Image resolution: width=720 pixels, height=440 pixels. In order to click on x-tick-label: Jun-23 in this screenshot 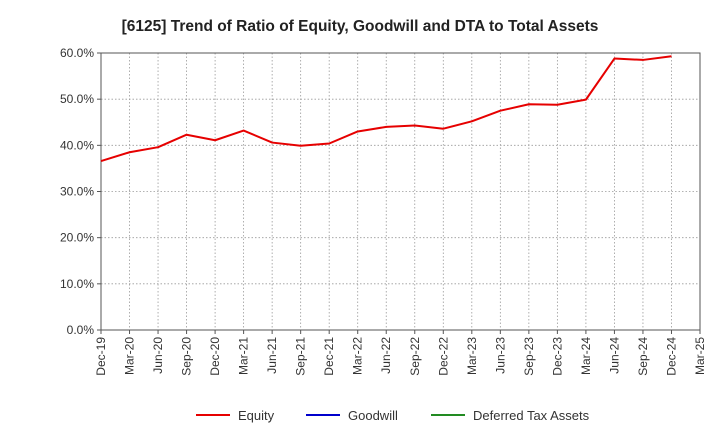, I will do `click(500, 355)`.